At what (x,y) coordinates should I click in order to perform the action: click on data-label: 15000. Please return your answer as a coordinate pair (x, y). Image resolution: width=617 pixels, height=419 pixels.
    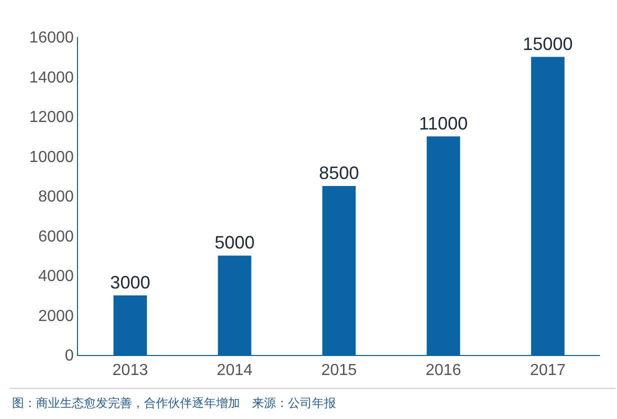
    Looking at the image, I should click on (547, 44).